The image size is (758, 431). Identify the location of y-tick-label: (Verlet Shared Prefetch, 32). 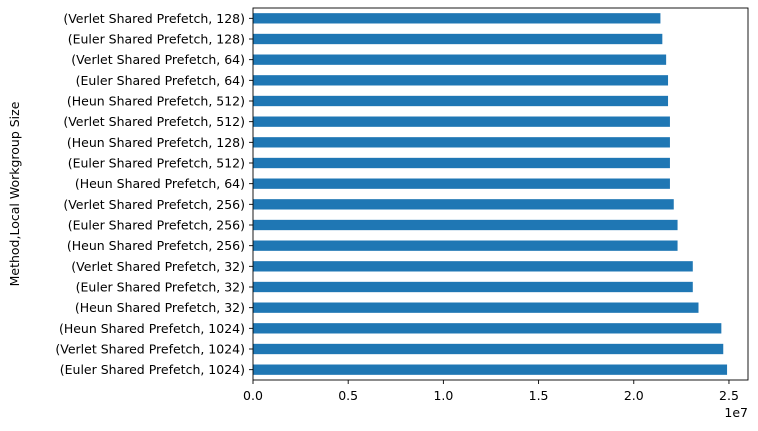
(158, 266).